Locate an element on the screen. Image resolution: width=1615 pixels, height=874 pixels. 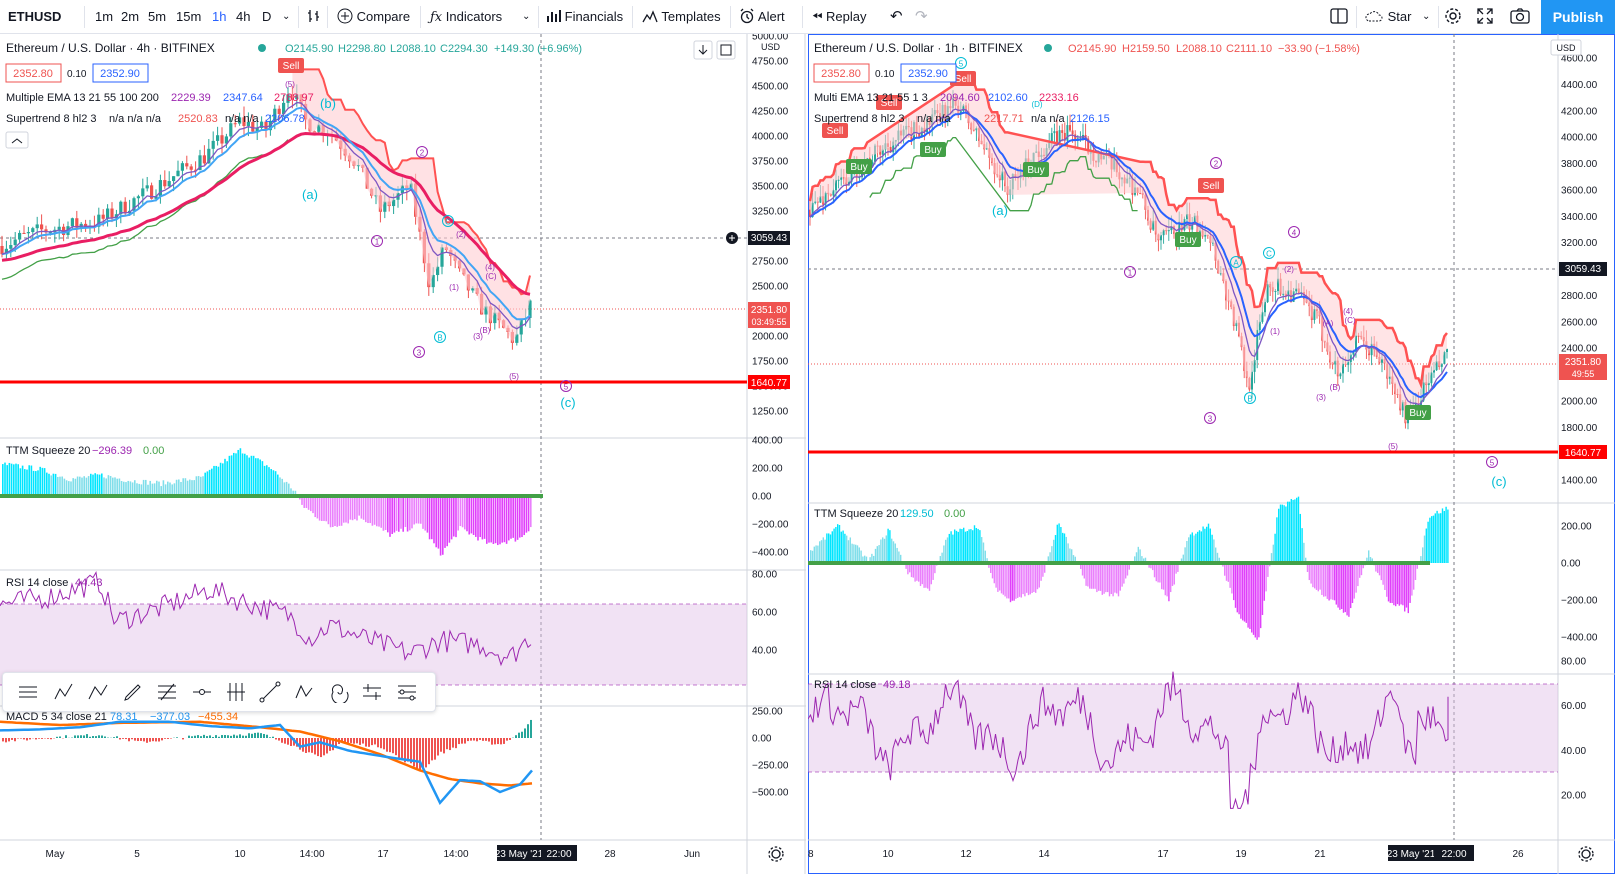
projection-tool-icon is located at coordinates (407, 692).